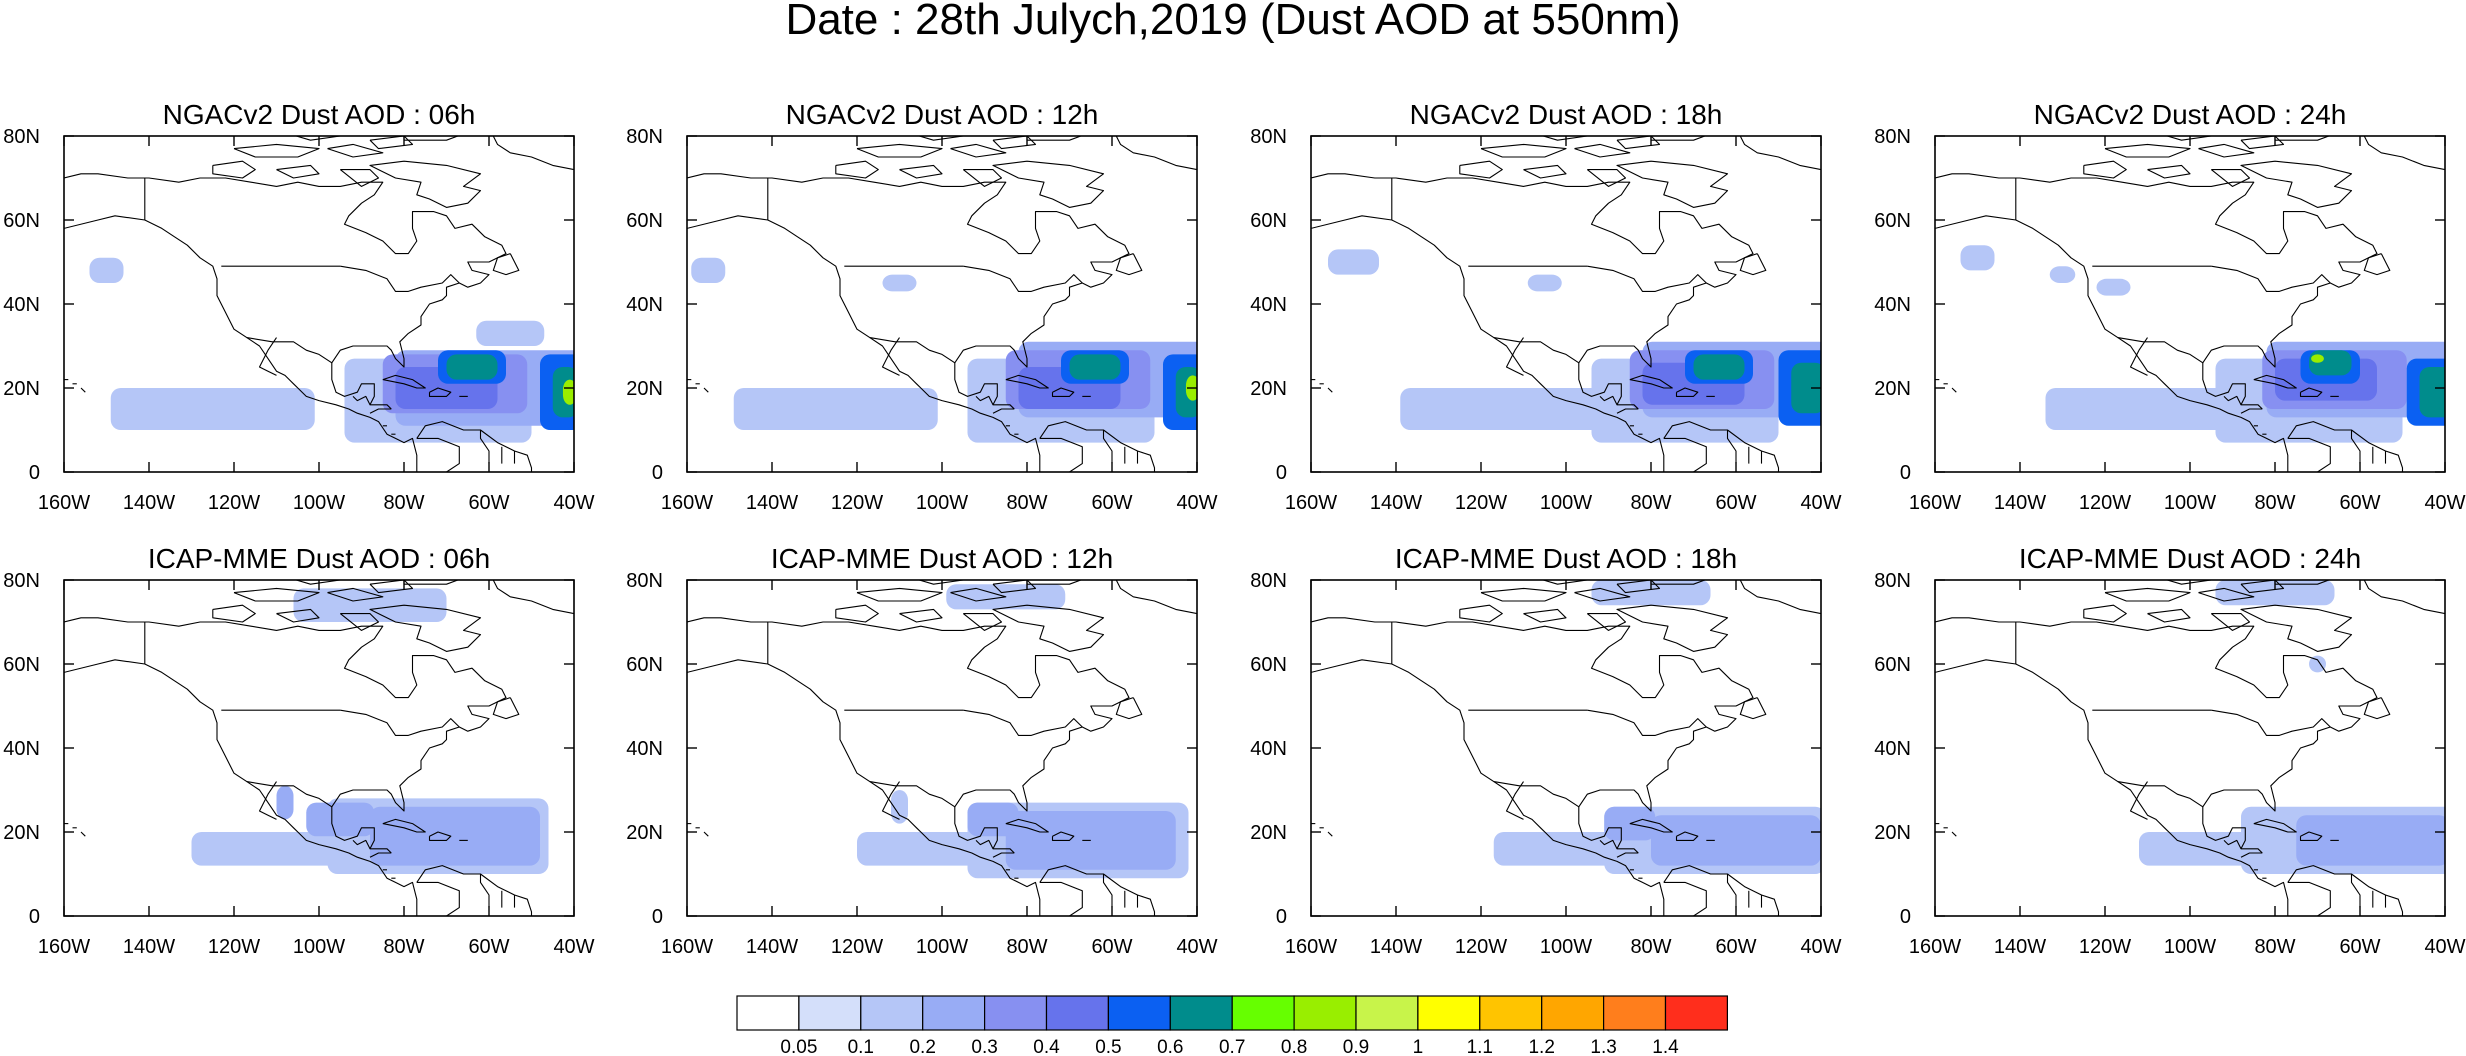  What do you see at coordinates (2190, 558) in the screenshot?
I see `panel-title: ICAP-MME Dust AOD : 24h` at bounding box center [2190, 558].